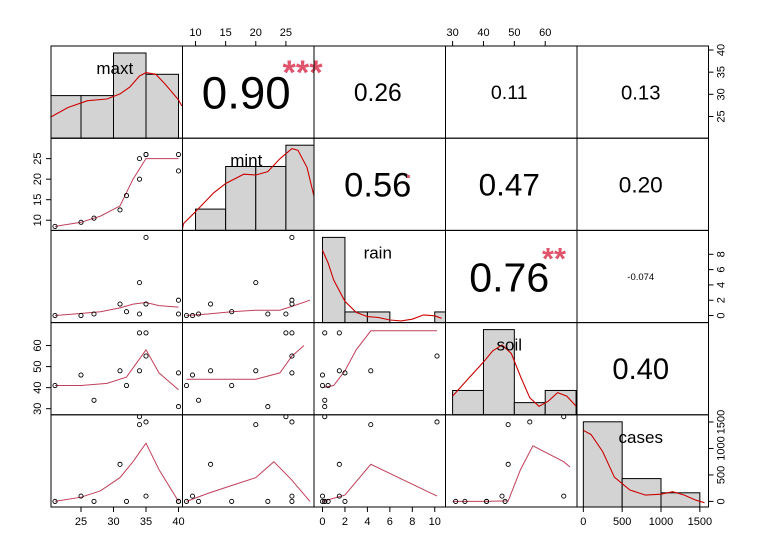  I want to click on tick-label: 6, so click(390, 522).